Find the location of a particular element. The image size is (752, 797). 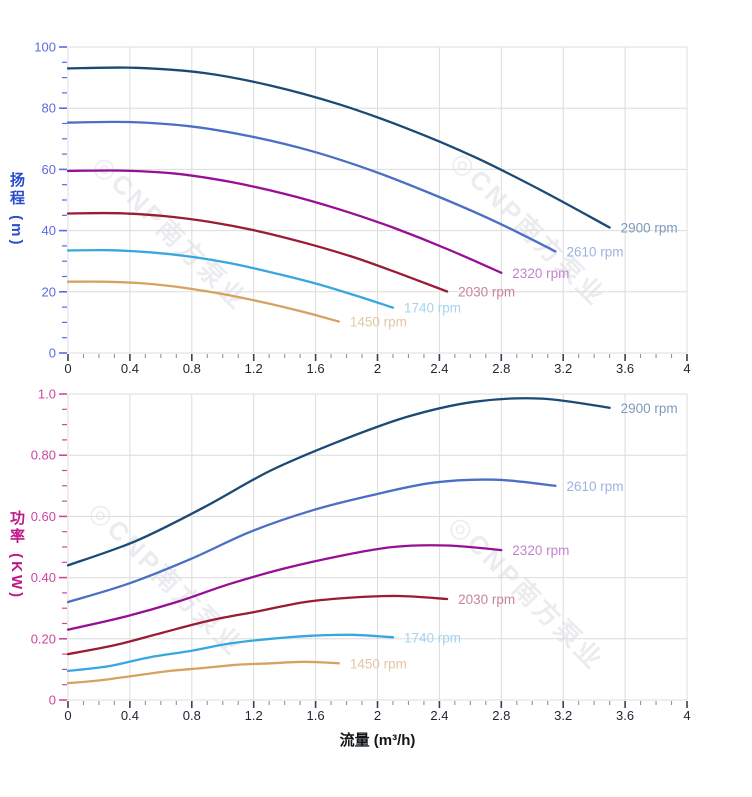

y-tick-label: 1.0 is located at coordinates (47, 394).